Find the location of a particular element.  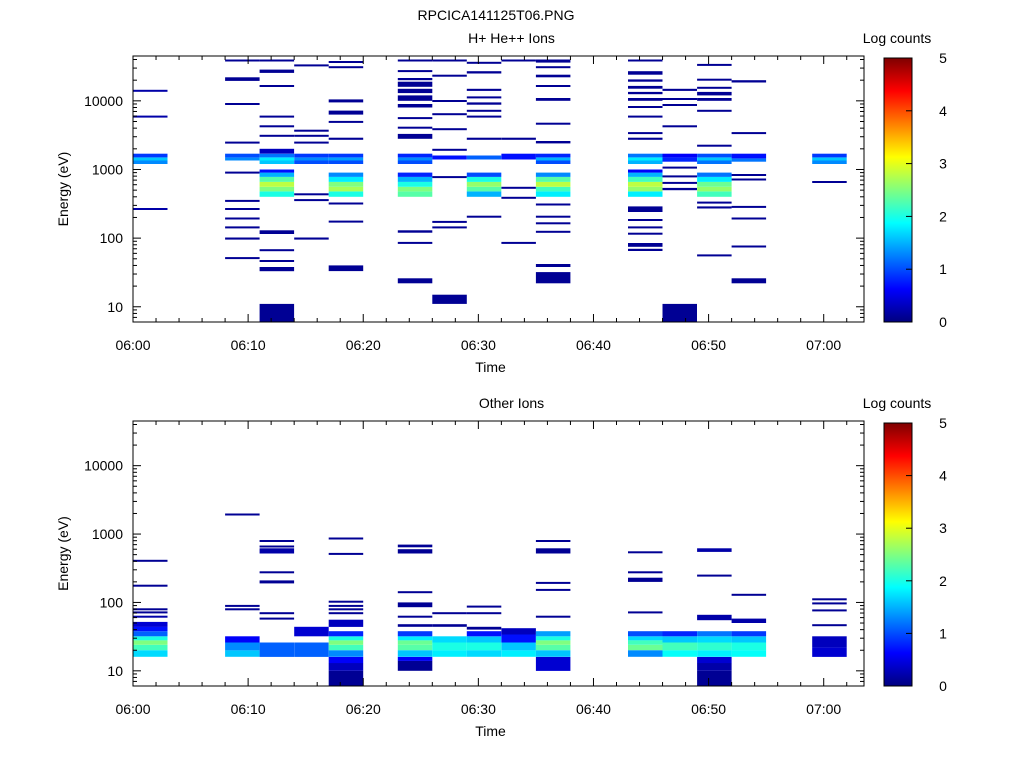

colorbar-tick-label: 4 is located at coordinates (943, 111).